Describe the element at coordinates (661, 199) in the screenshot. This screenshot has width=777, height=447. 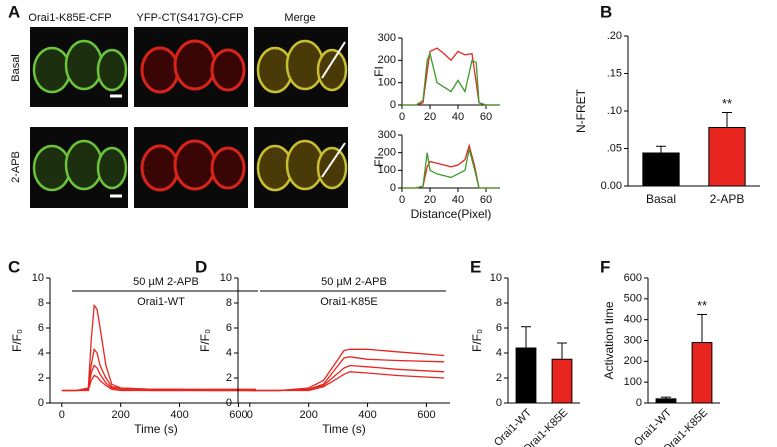
I see `x-tick-label: Basal` at that location.